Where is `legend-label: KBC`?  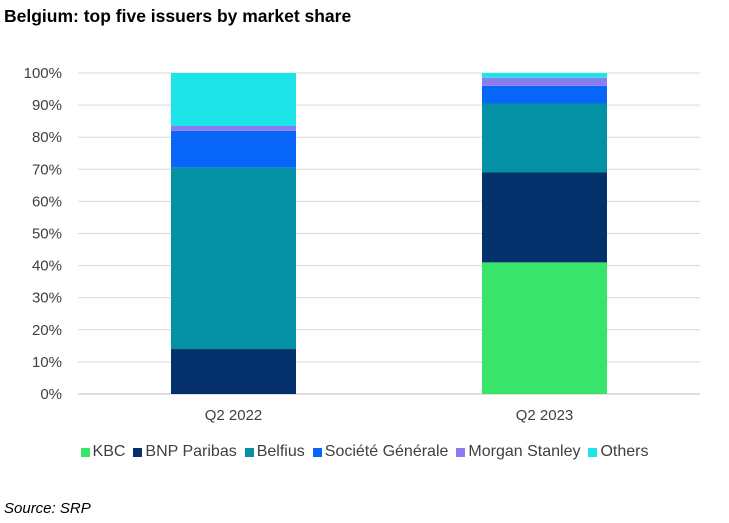
legend-label: KBC is located at coordinates (109, 451).